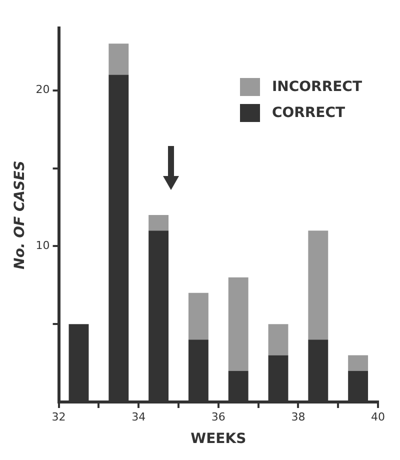 Image resolution: width=400 pixels, height=460 pixels. Describe the element at coordinates (309, 113) in the screenshot. I see `legend-label: CORRECT` at that location.